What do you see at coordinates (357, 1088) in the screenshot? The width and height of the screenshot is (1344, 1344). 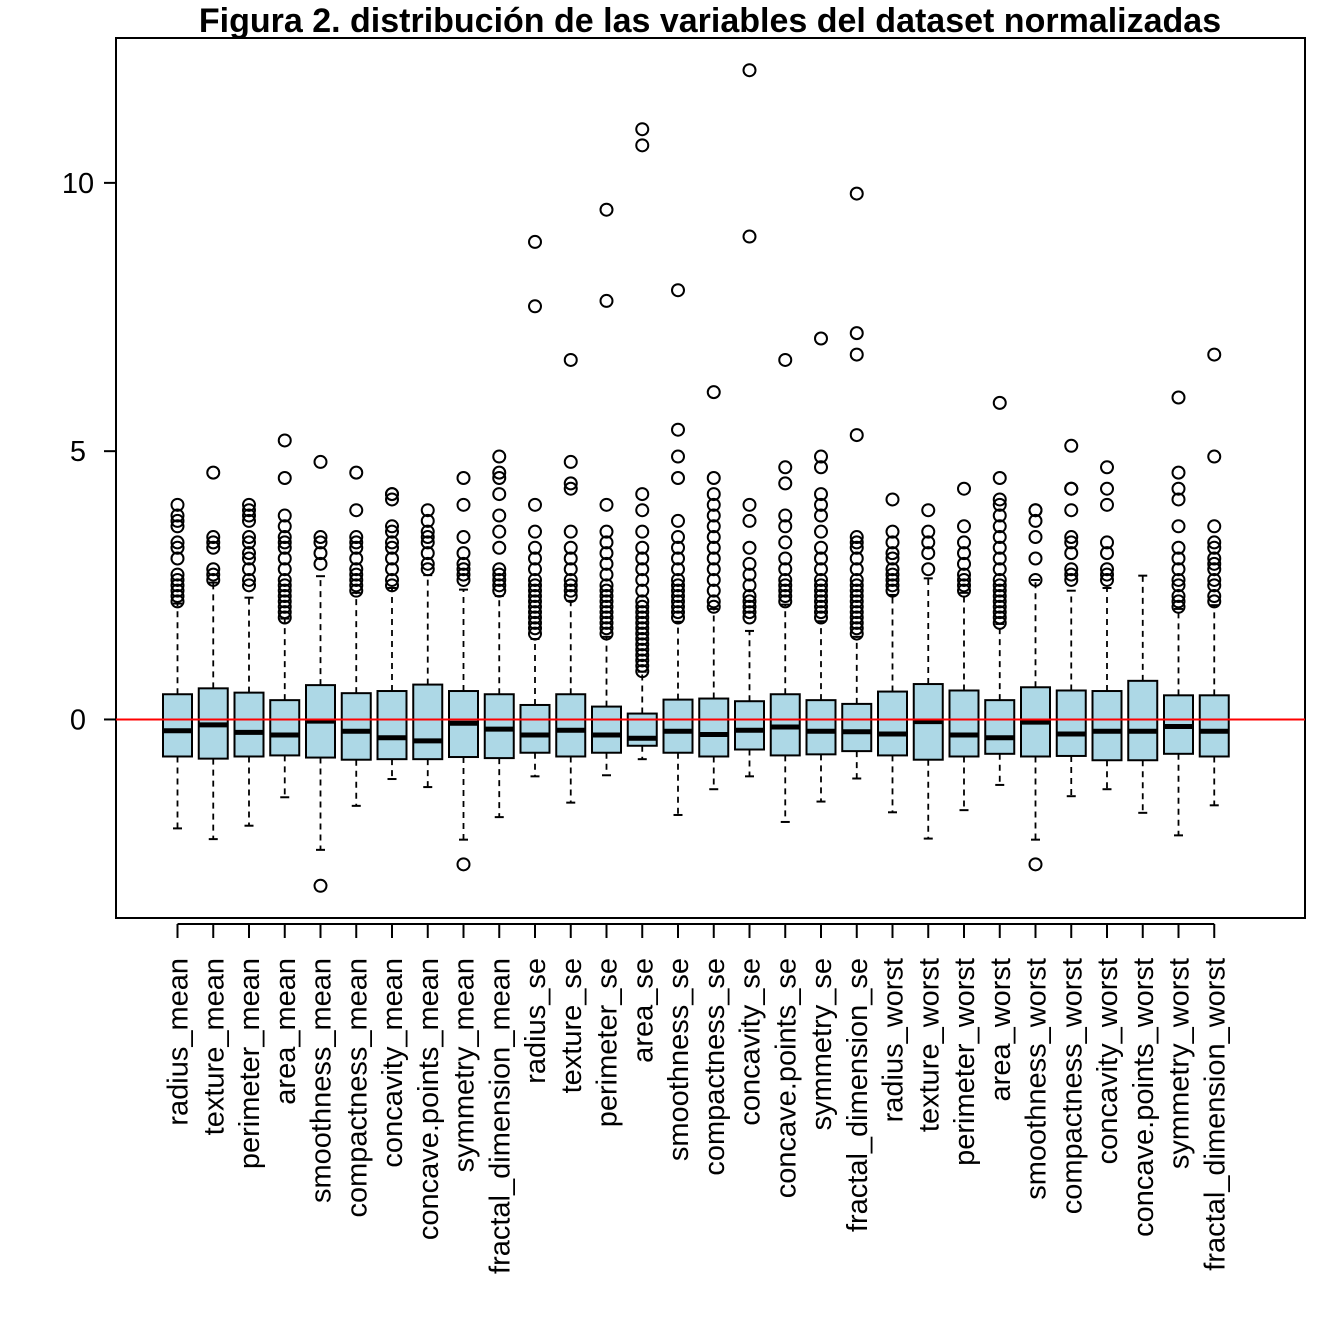 I see `x-tick-label: compactness_mean` at bounding box center [357, 1088].